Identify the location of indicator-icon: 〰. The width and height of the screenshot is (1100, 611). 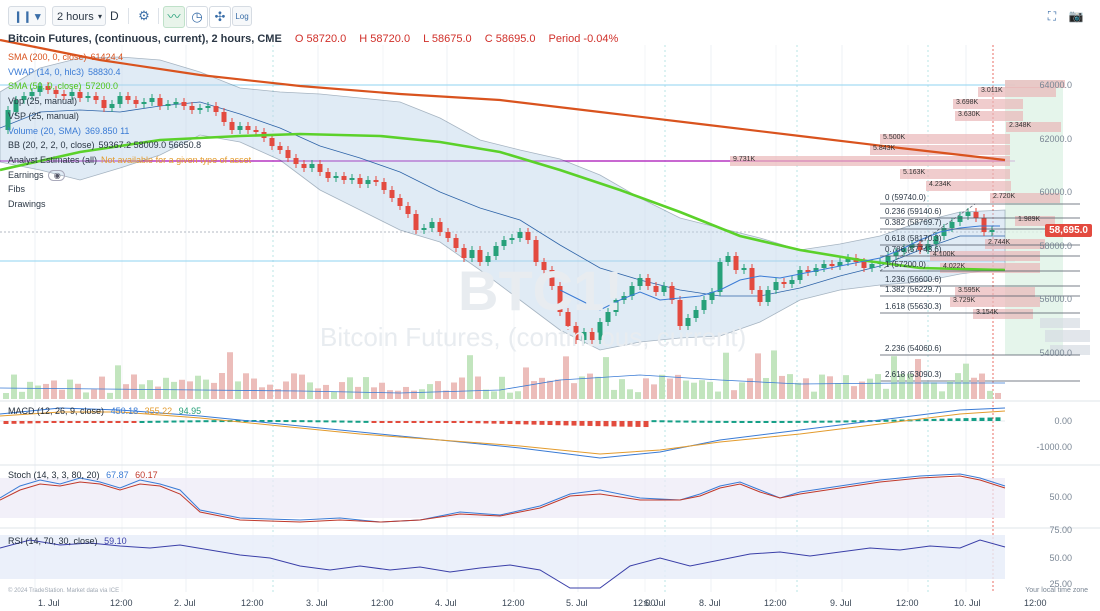
(174, 17).